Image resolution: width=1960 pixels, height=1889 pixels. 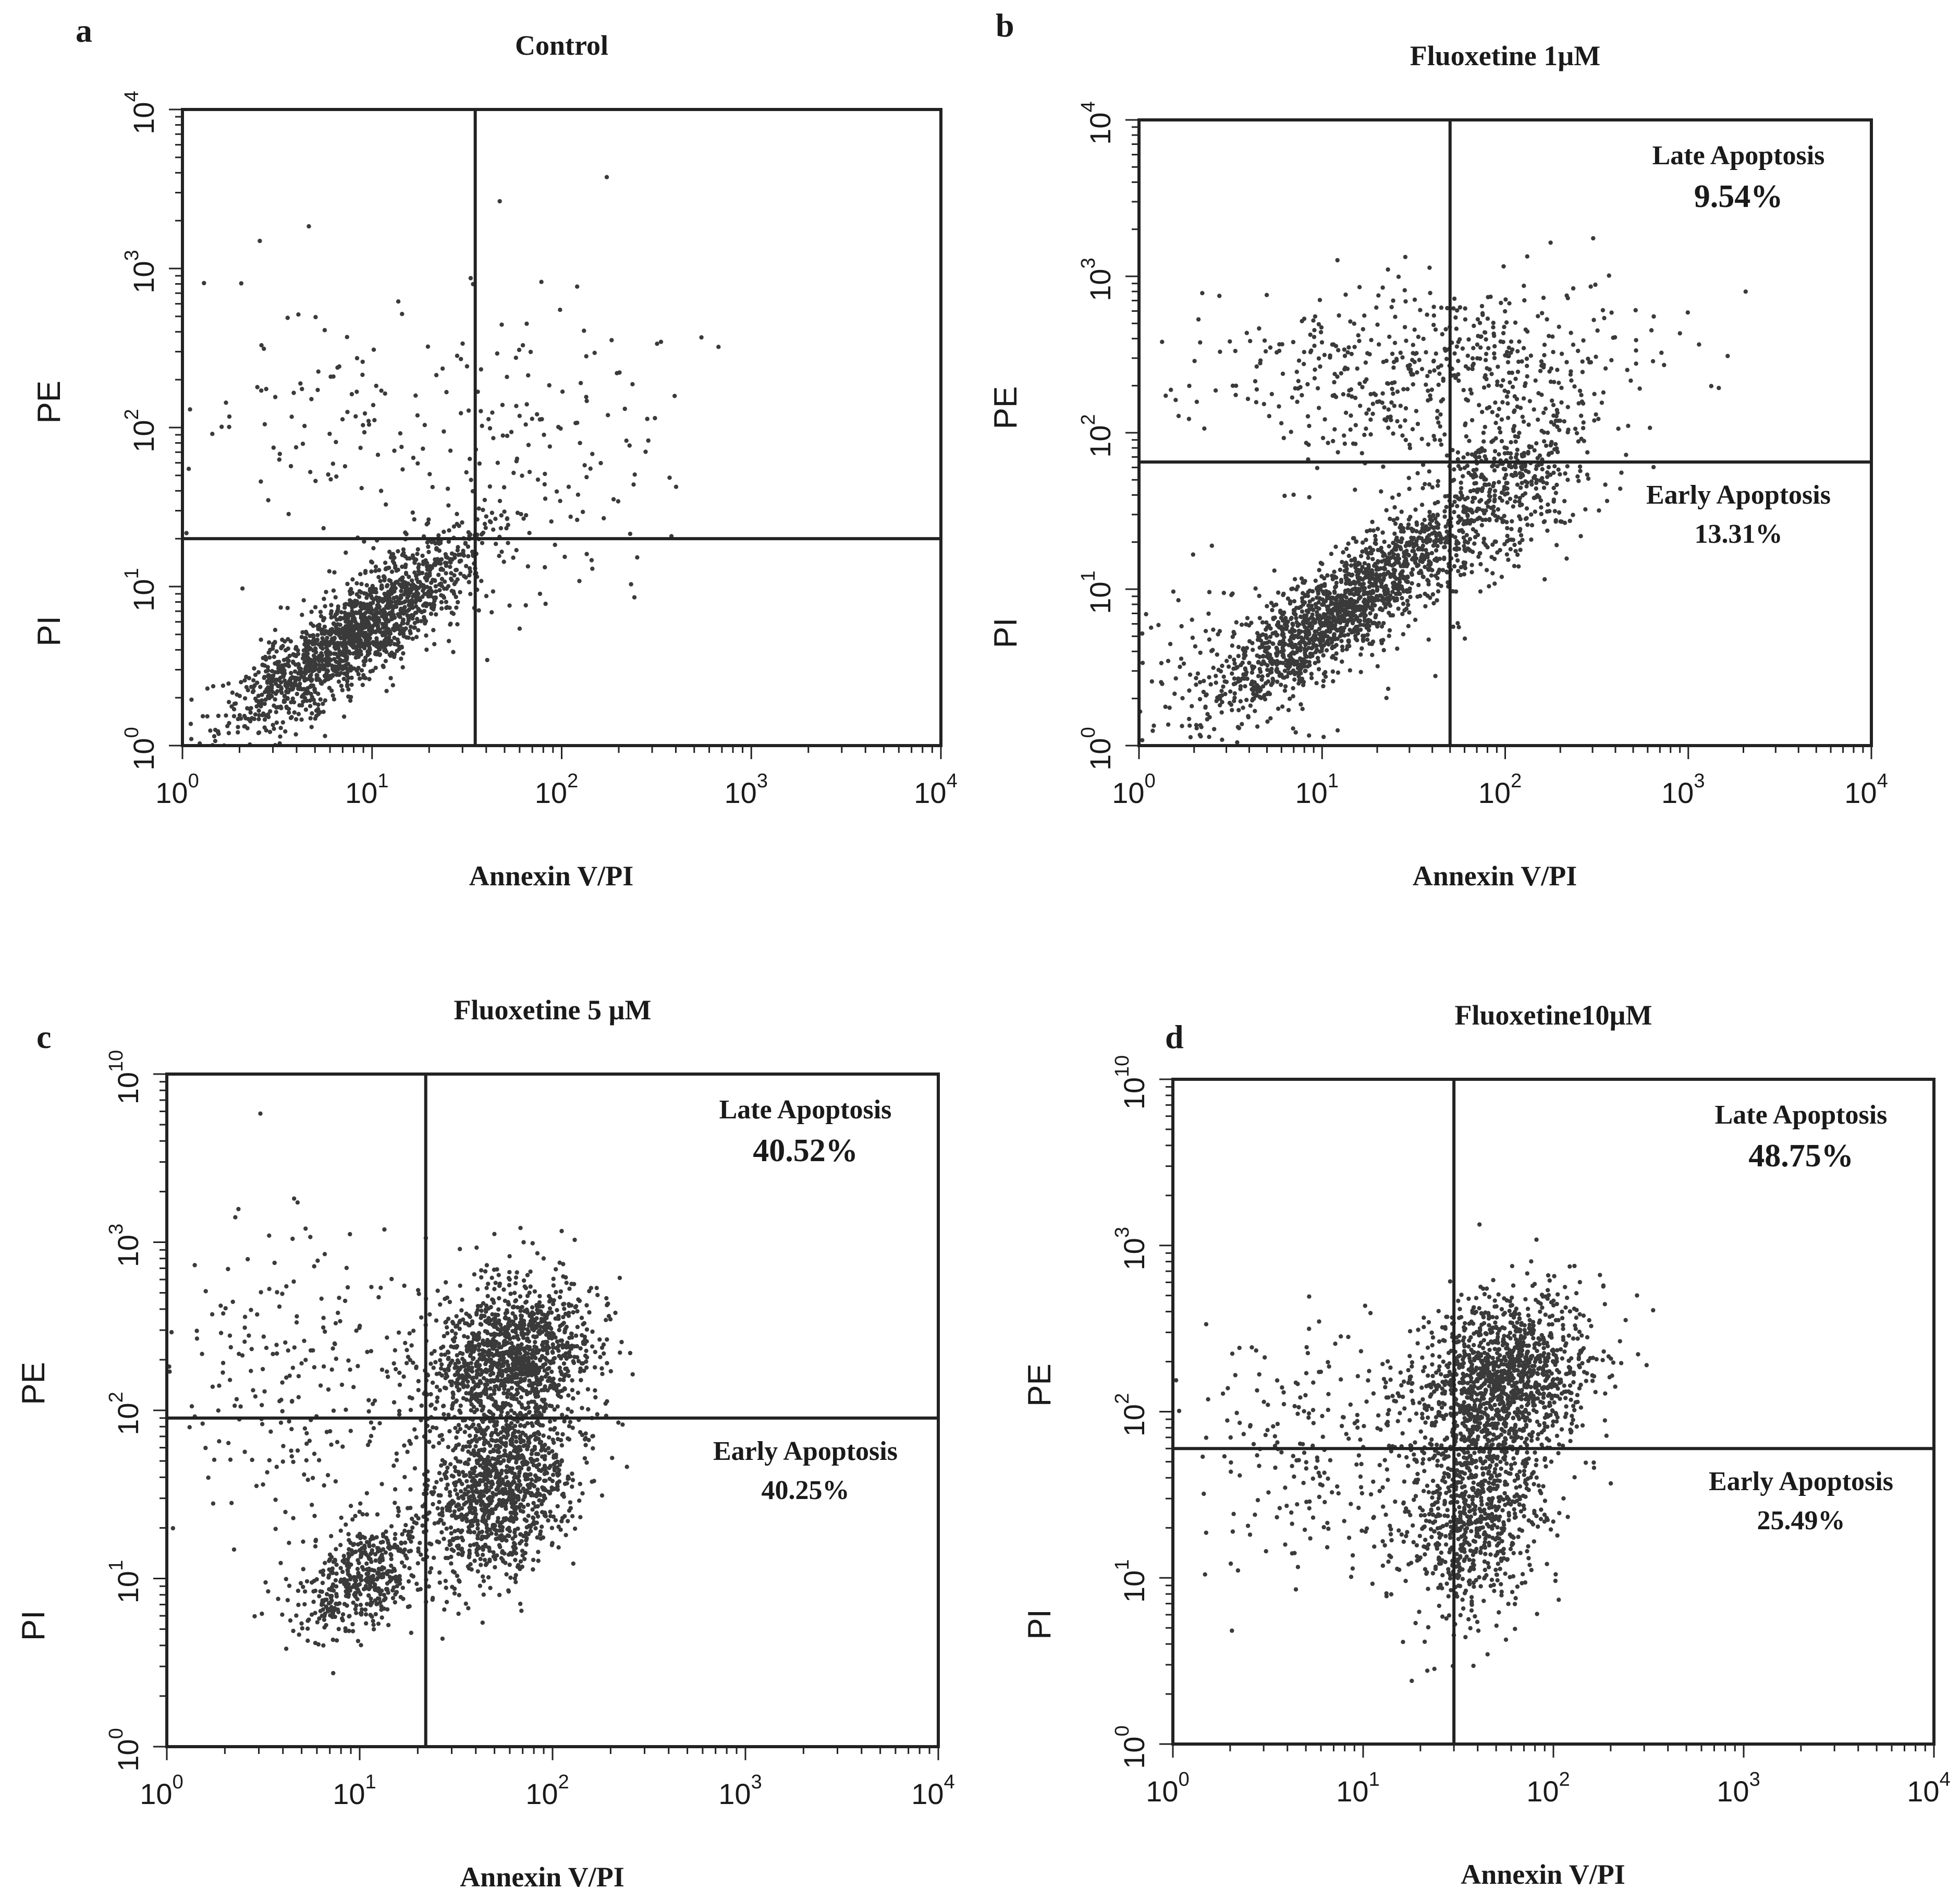 I want to click on early-apoptosis-annotation: 13.31%, so click(x=1739, y=534).